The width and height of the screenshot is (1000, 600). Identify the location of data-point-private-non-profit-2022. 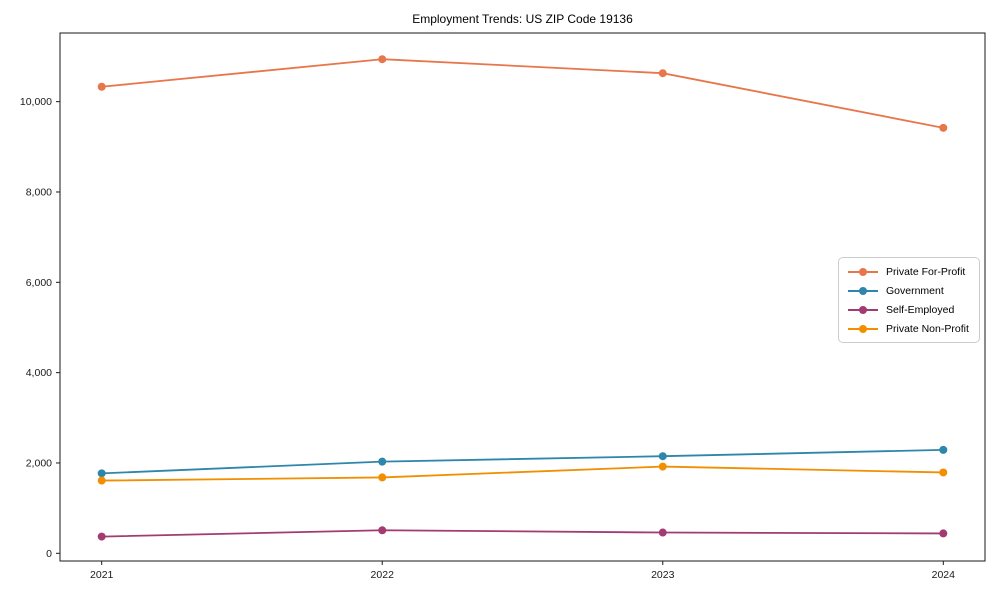
(382, 477).